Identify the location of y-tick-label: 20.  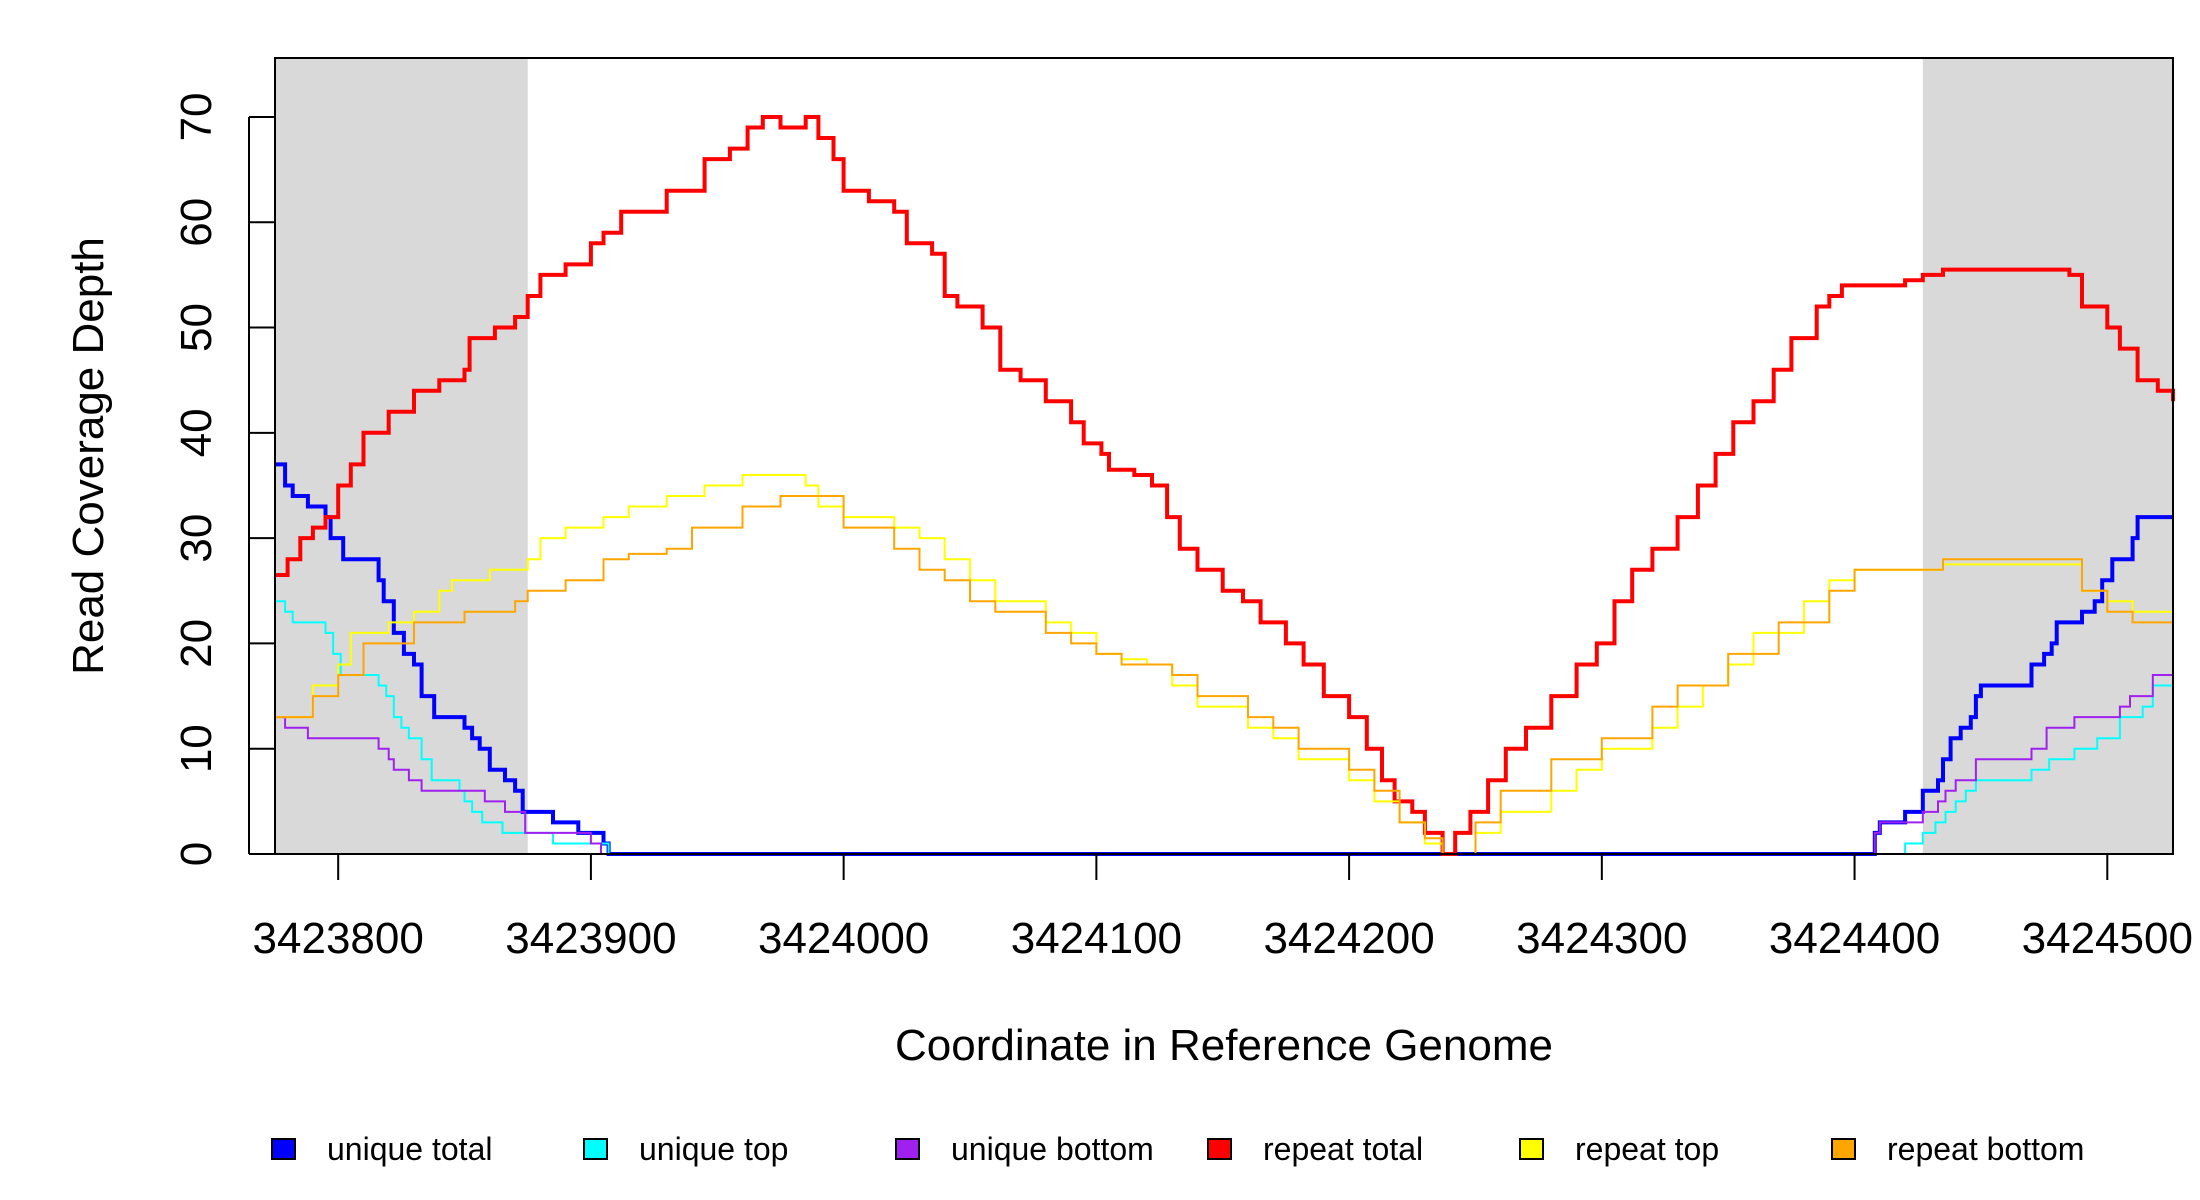
(196, 643).